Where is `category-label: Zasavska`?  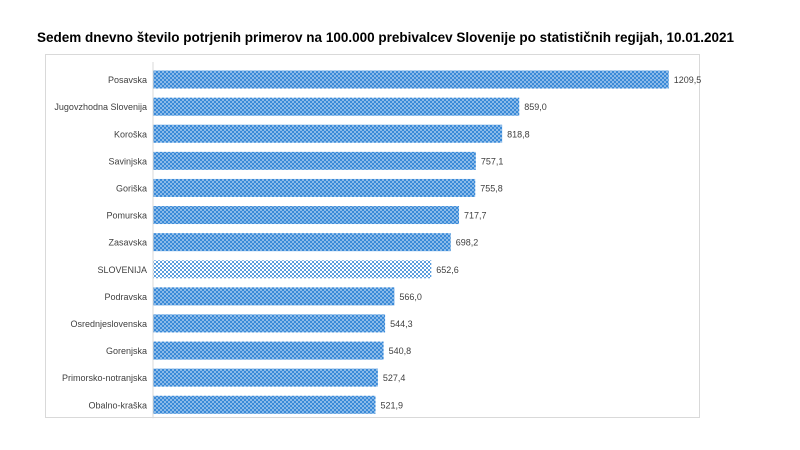
category-label: Zasavska is located at coordinates (127, 243).